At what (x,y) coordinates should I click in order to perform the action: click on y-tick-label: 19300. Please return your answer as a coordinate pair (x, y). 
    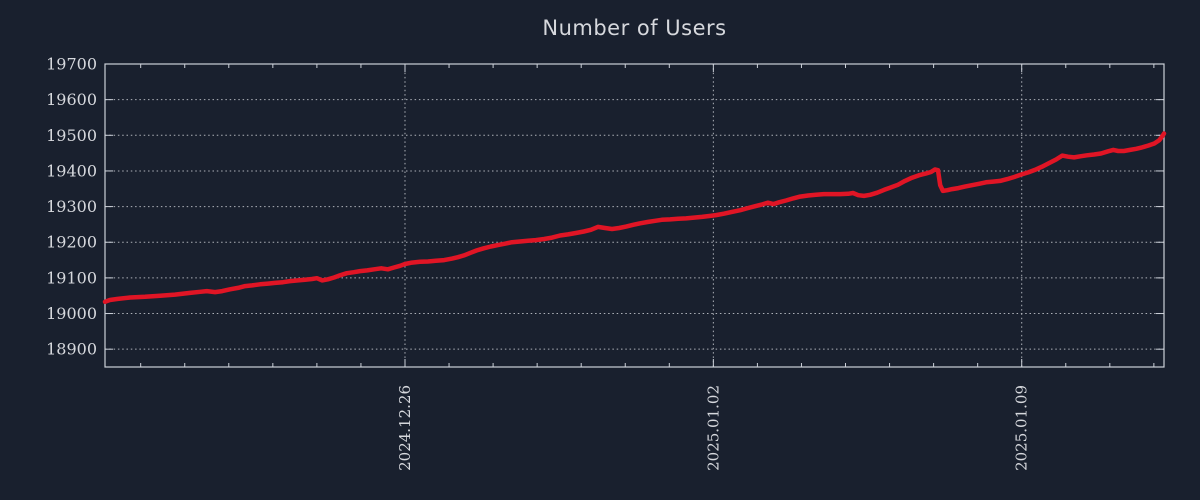
    Looking at the image, I should click on (71, 206).